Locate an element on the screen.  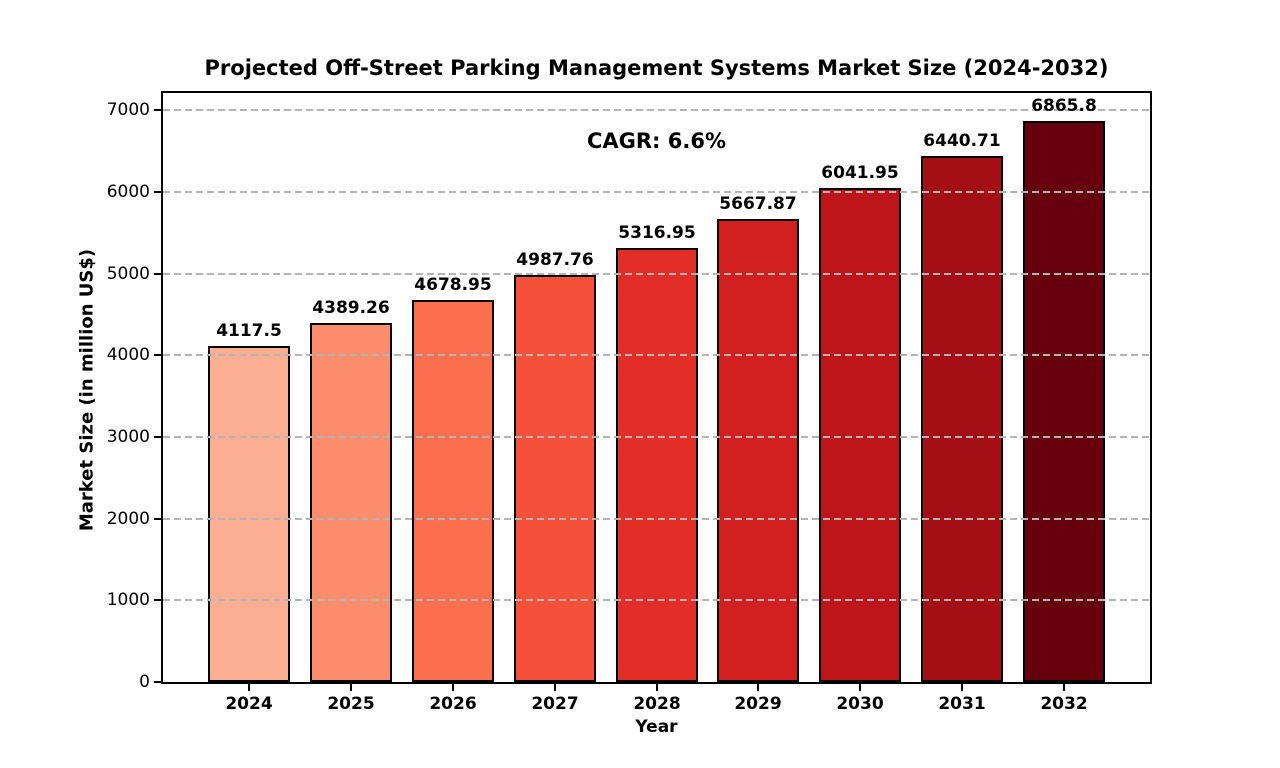
bar-2028 is located at coordinates (657, 465).